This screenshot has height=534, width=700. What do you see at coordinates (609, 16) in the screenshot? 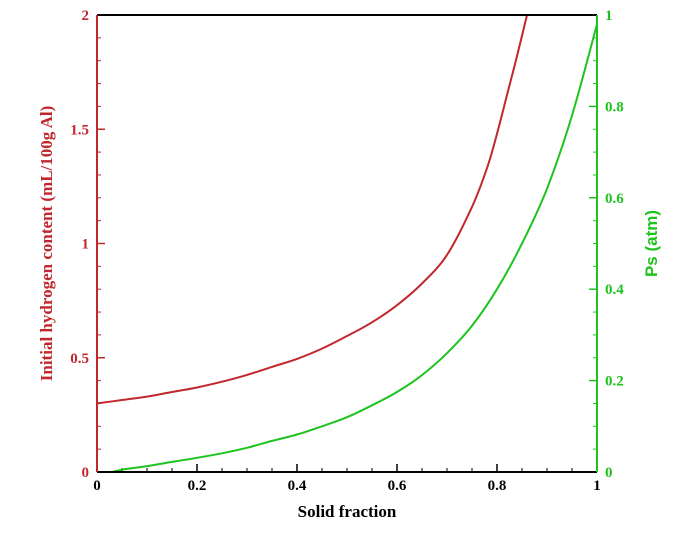
I see `y-right-tick-label: 1` at bounding box center [609, 16].